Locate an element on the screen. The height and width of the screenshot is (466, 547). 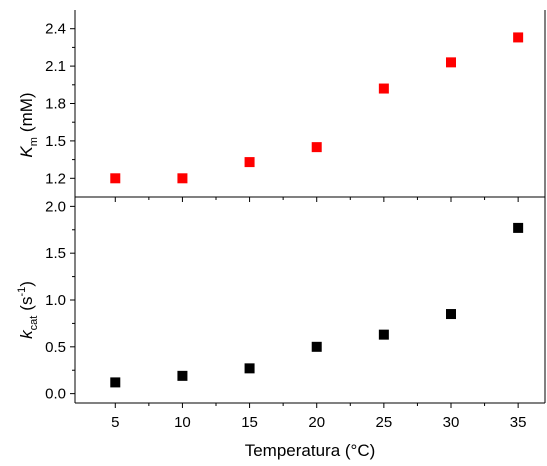
km-symbol: K is located at coordinates (26, 152).